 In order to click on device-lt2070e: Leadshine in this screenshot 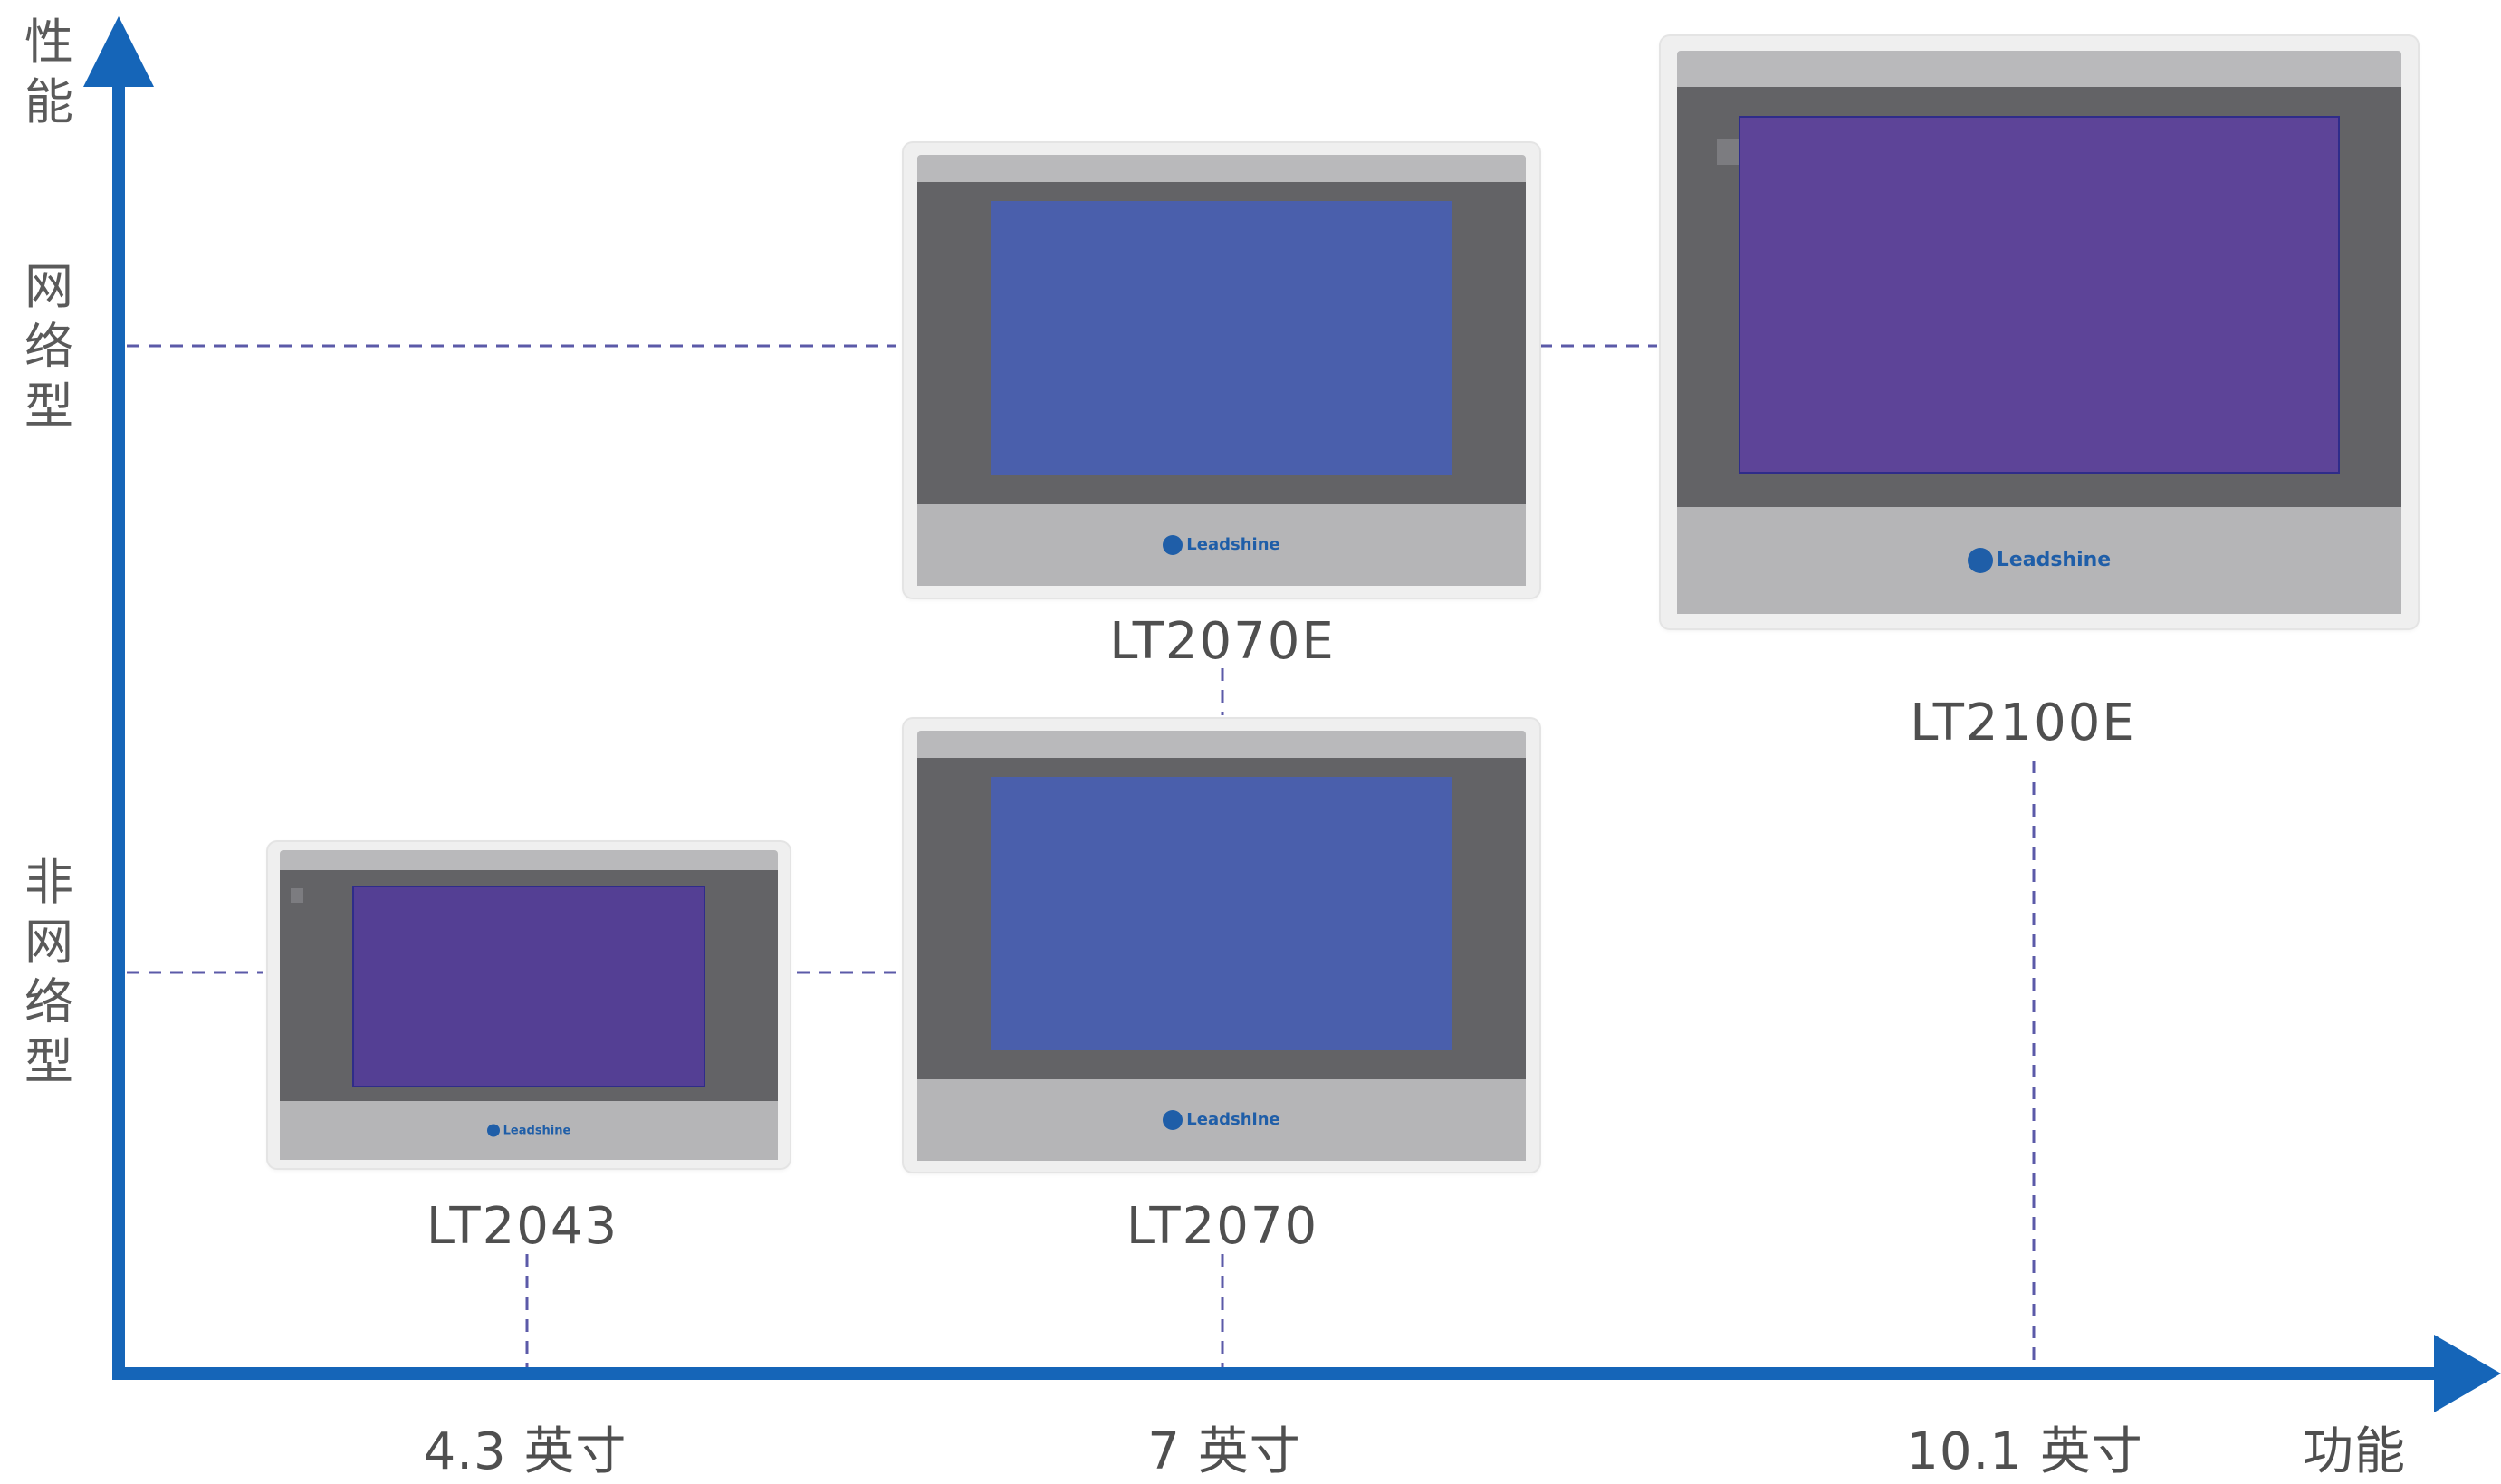, I will do `click(1221, 370)`.